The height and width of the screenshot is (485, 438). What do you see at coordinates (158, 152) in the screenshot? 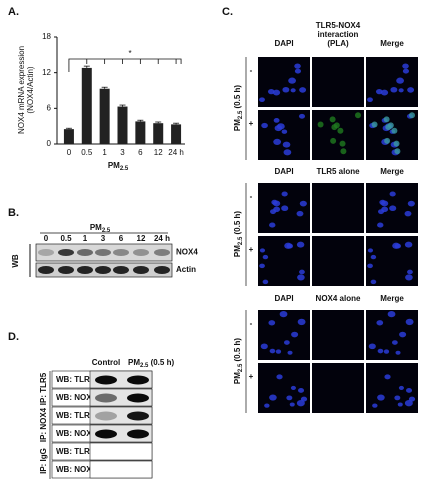
I see `x-tick-label: 12` at bounding box center [158, 152].